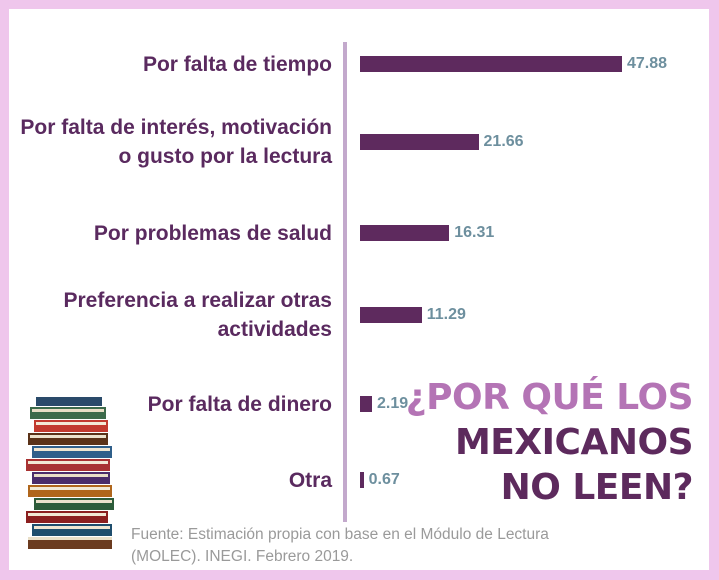  What do you see at coordinates (345, 282) in the screenshot?
I see `chart-axis-line` at bounding box center [345, 282].